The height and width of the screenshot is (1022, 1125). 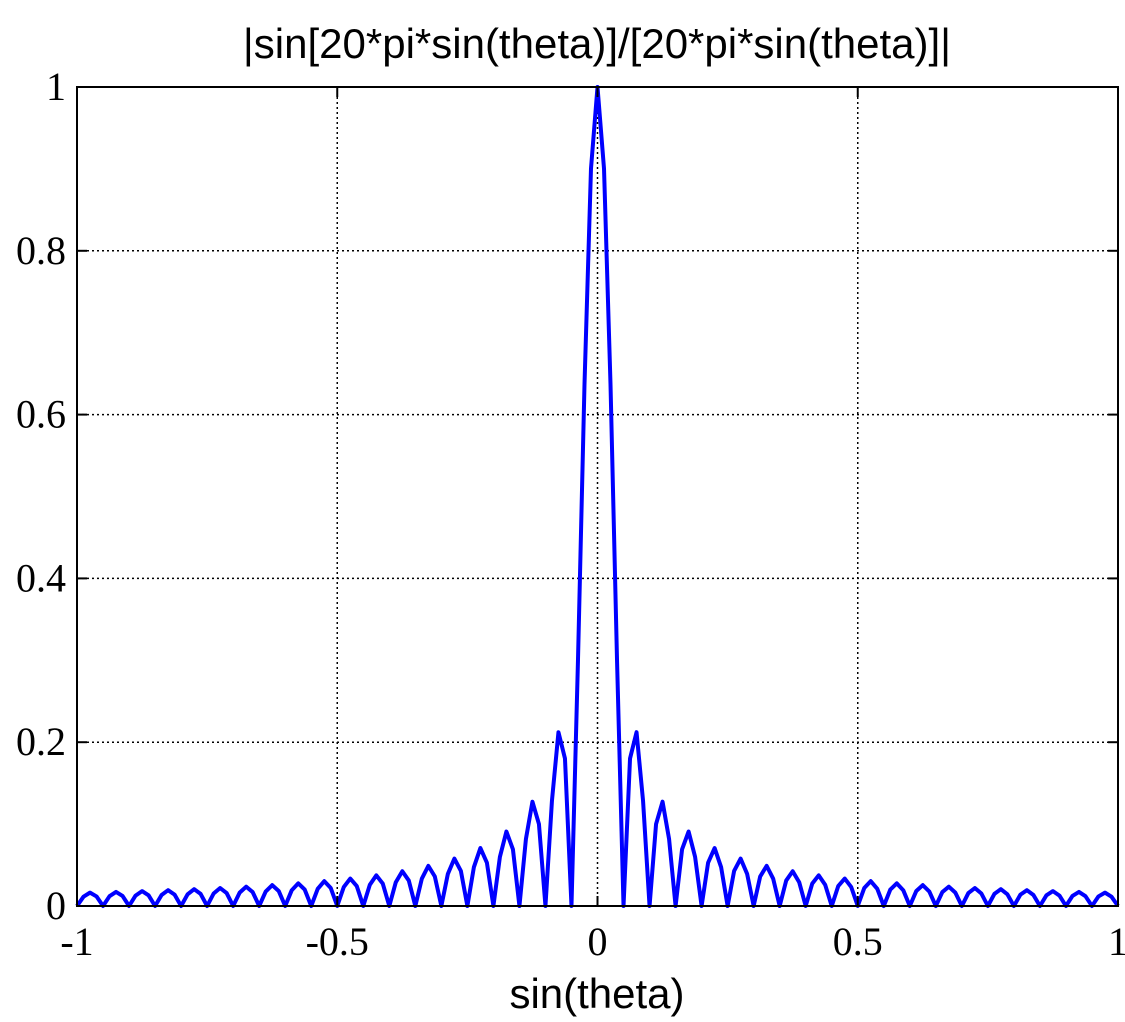 I want to click on x-tick-label: 1, so click(x=1116, y=941).